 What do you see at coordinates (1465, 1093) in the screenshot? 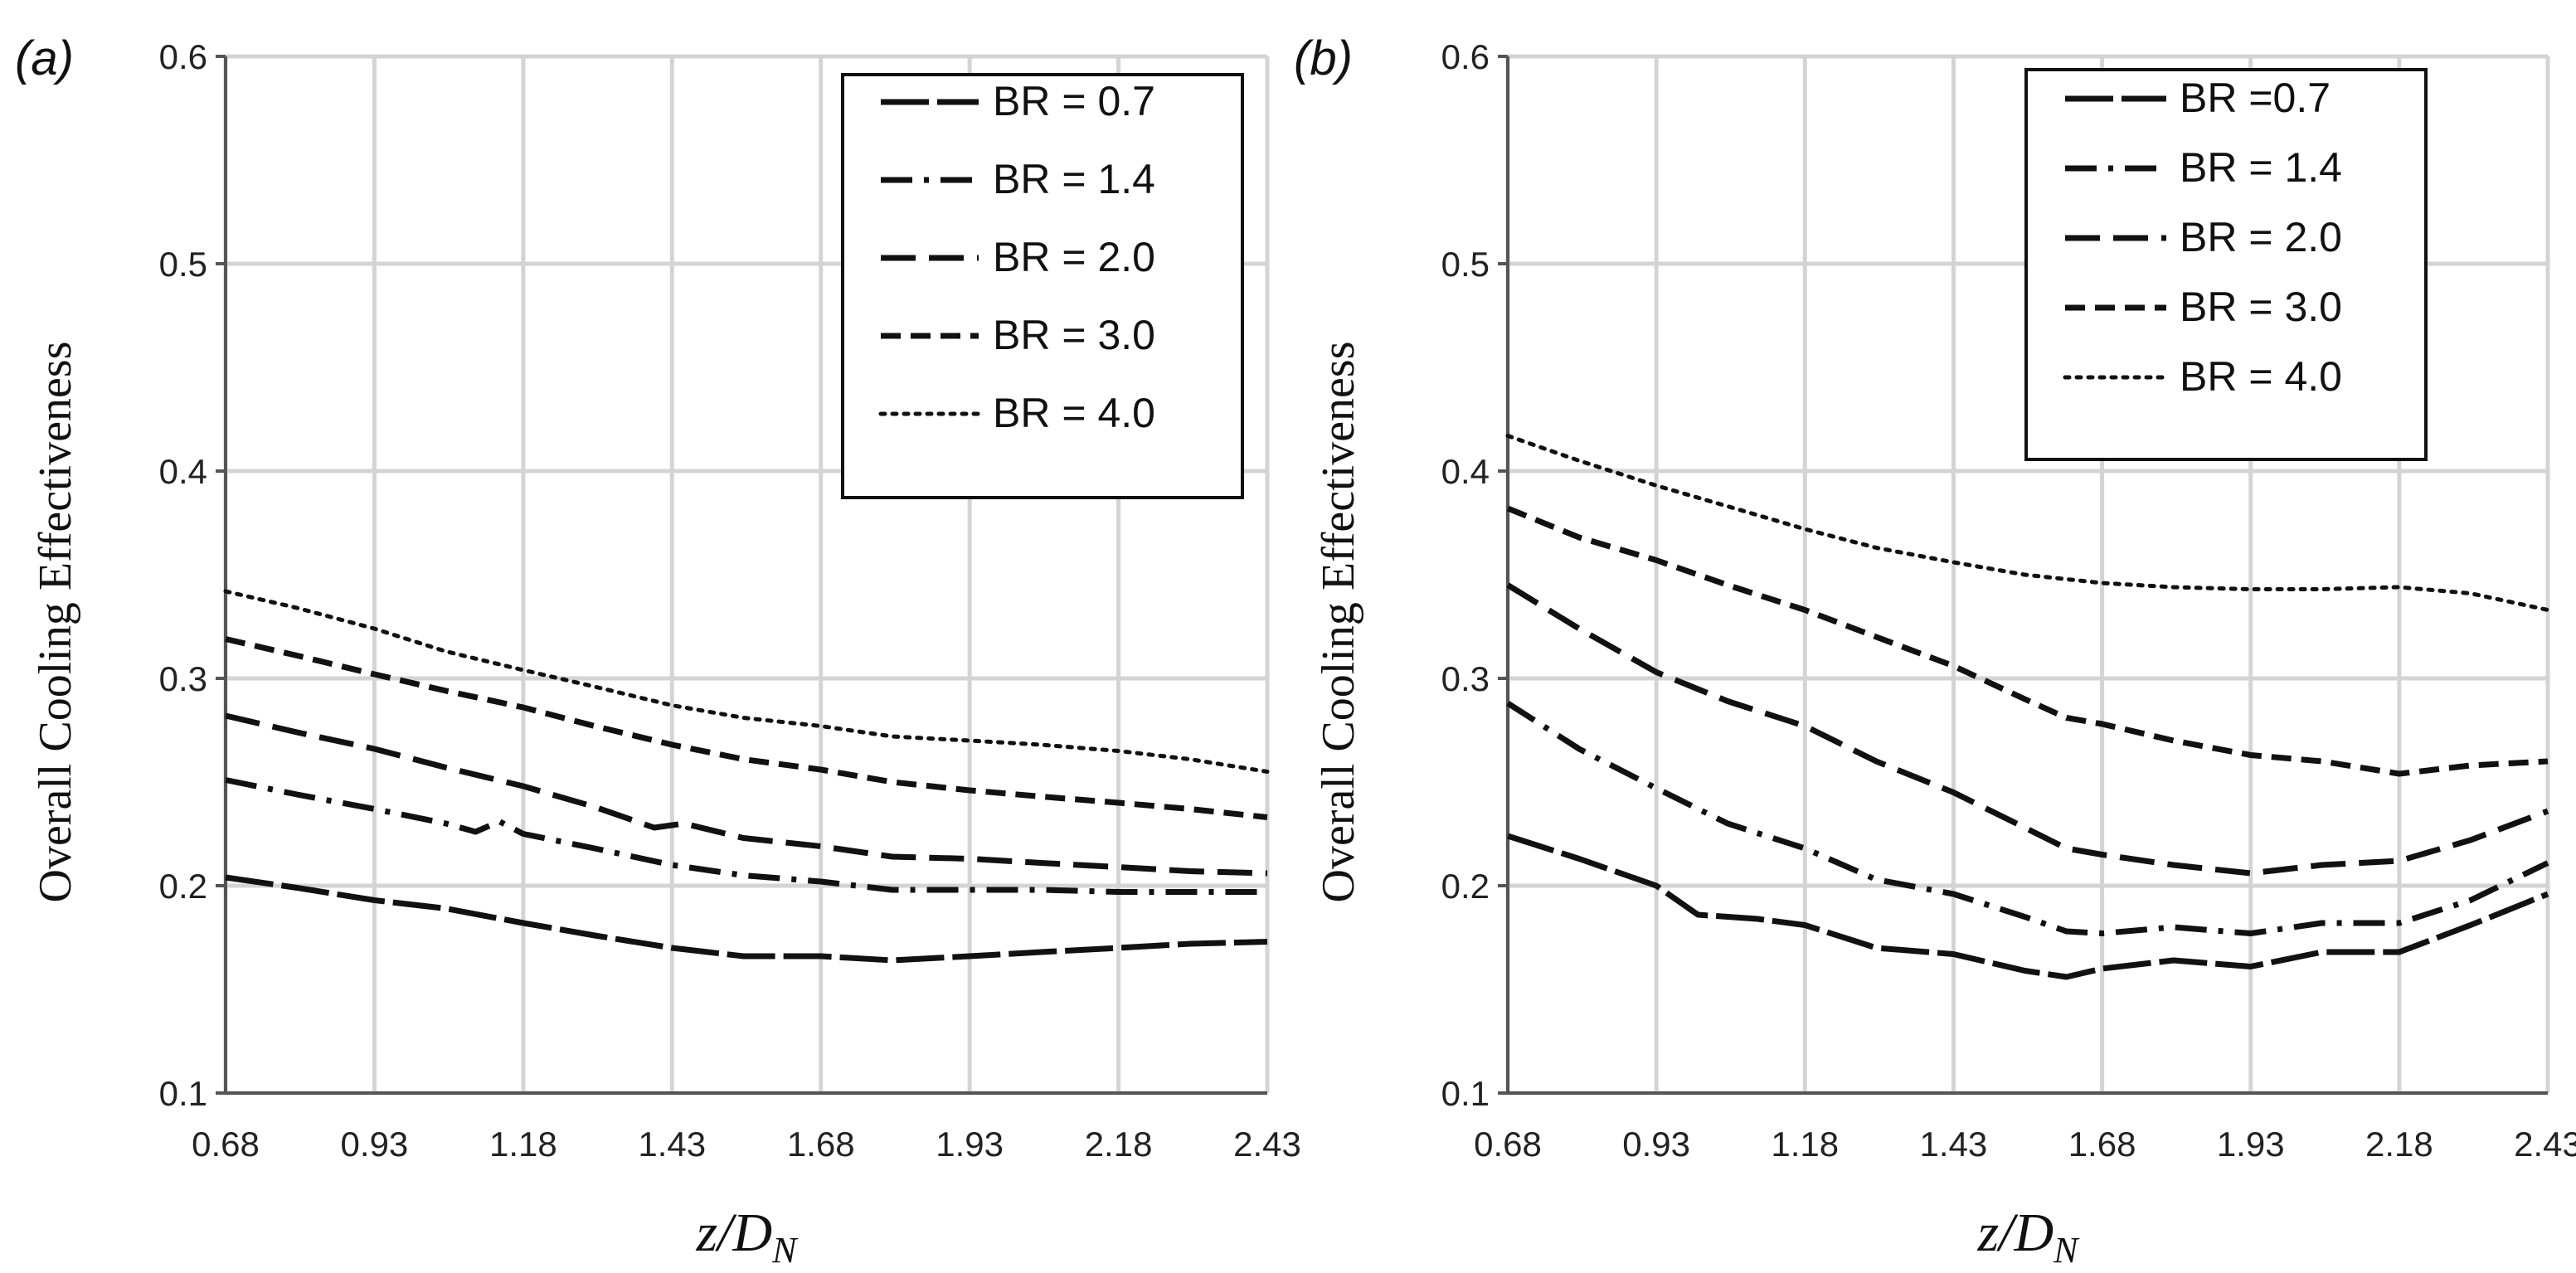
I see `y-tick-label-b-0: 0.1` at bounding box center [1465, 1093].